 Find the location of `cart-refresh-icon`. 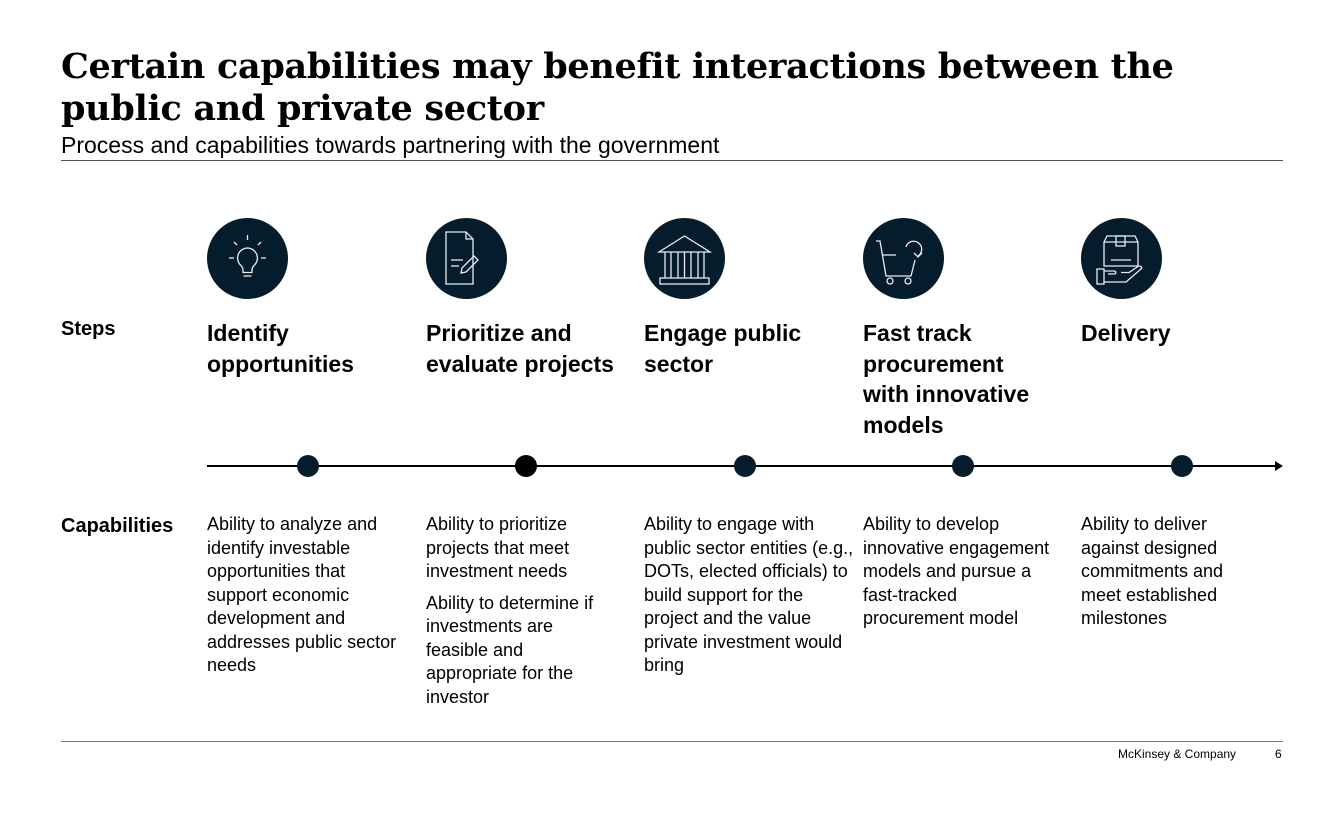

cart-refresh-icon is located at coordinates (903, 258).